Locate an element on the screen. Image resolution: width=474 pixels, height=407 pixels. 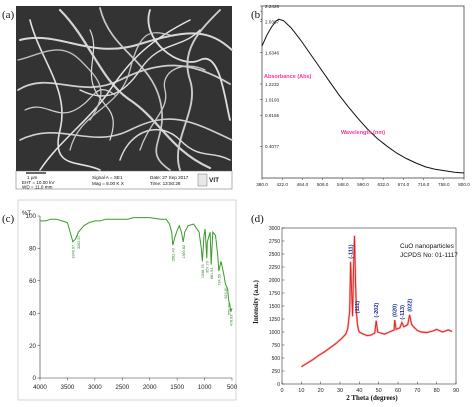
xrd-xtick-label: 80 is located at coordinates (437, 391).